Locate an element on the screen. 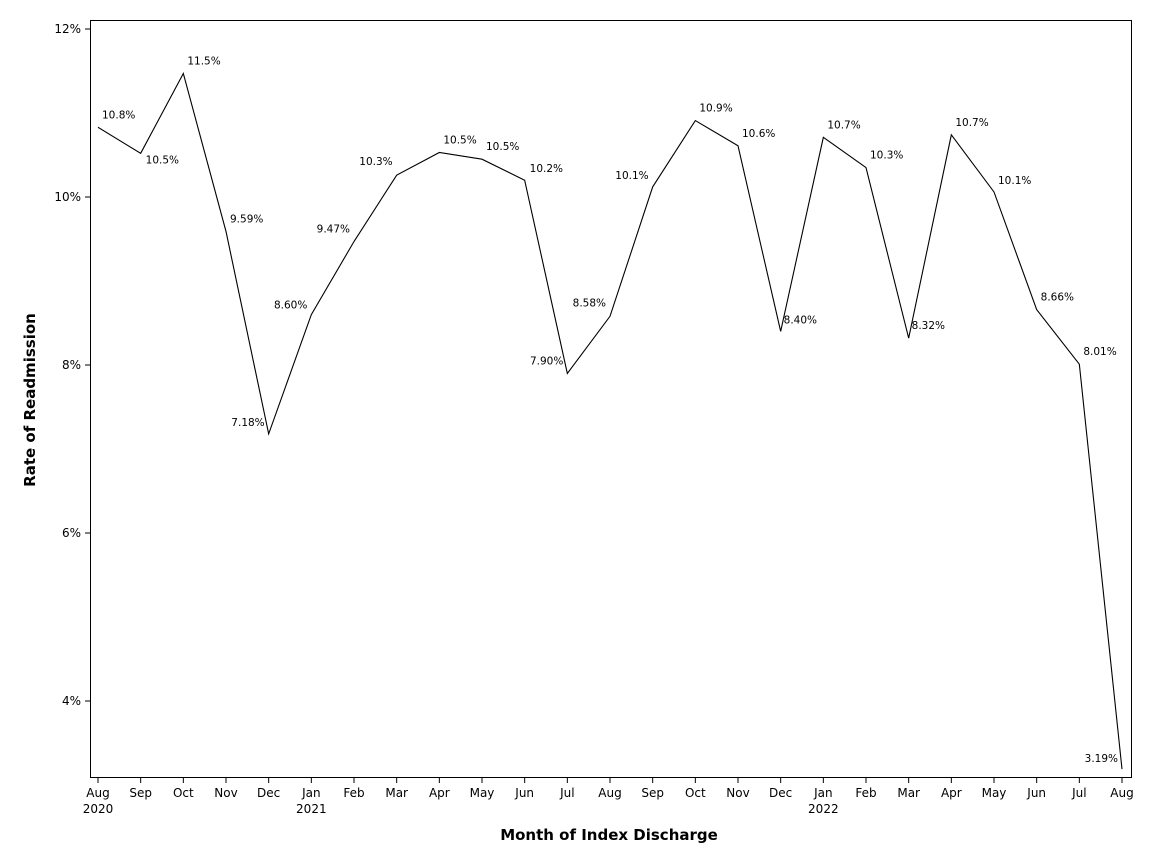  y-tick-label: 10% is located at coordinates (67, 197).